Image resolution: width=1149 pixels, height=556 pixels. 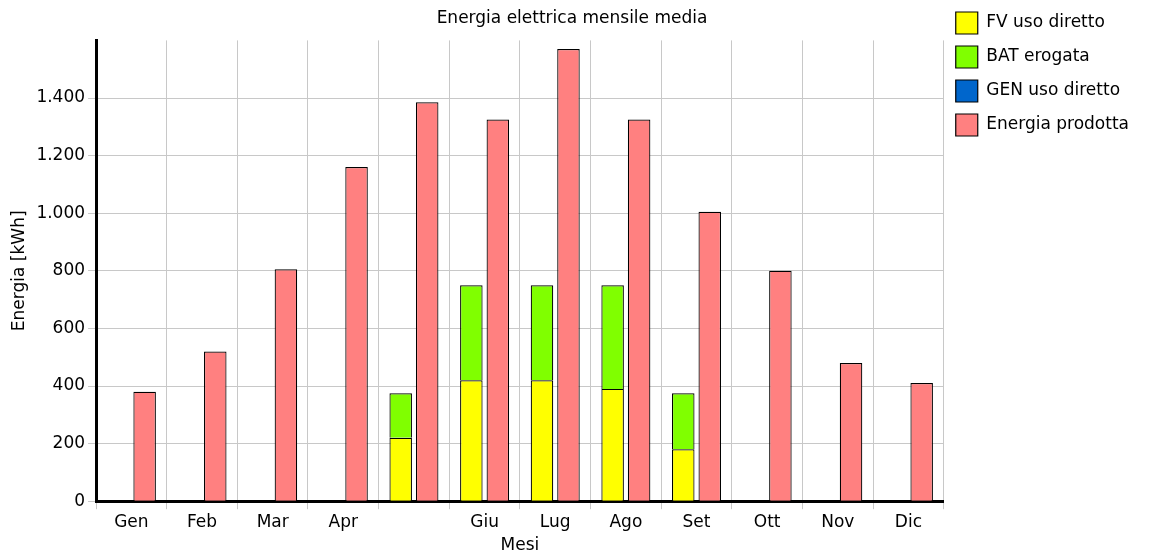 I want to click on chart-title: Energia elettrica mensile media, so click(x=572, y=16).